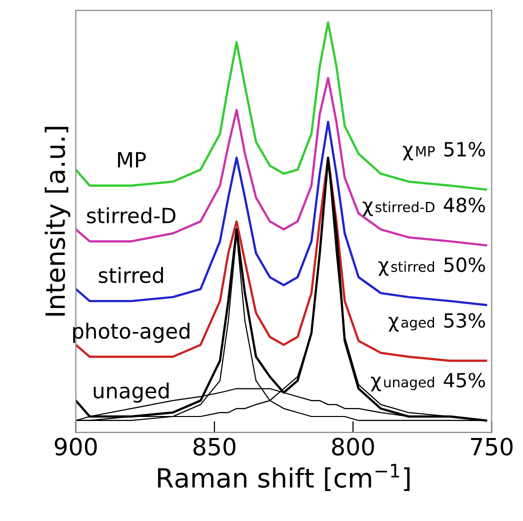 The height and width of the screenshot is (521, 523). I want to click on series-label: stirred-D, so click(131, 215).